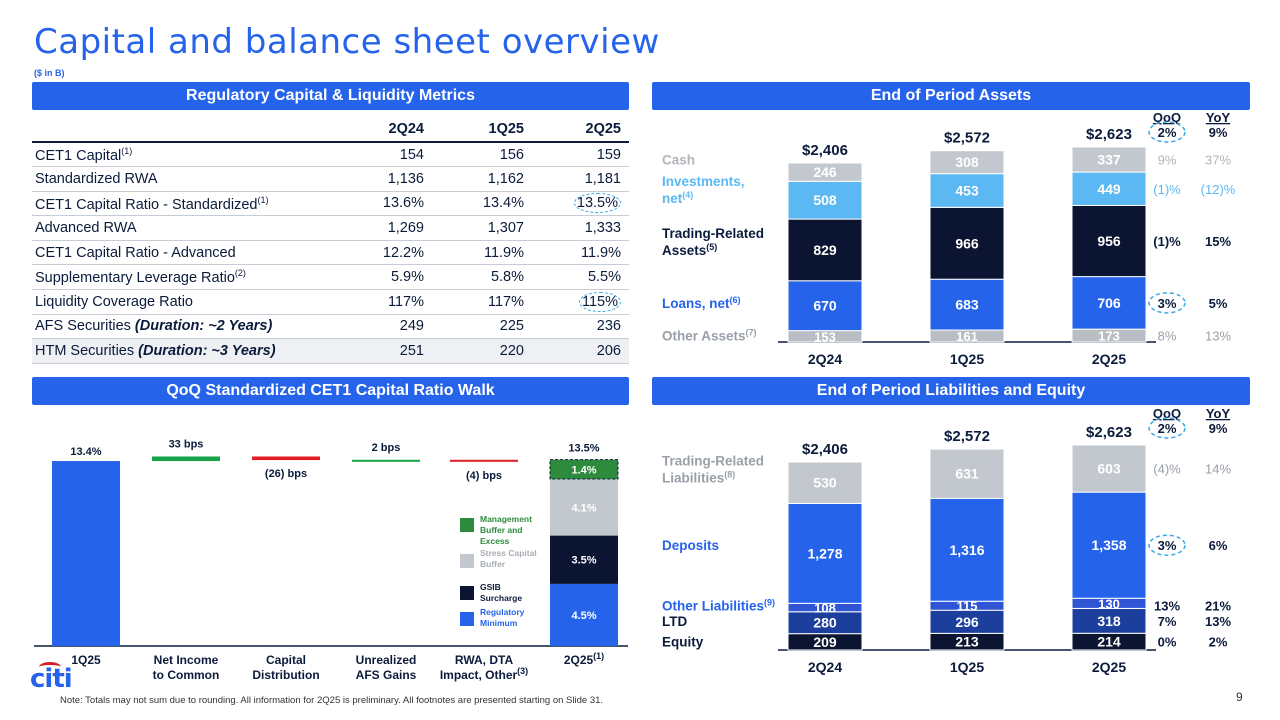 The image size is (1280, 720). I want to click on metric-value: 12.2%, so click(382, 253).